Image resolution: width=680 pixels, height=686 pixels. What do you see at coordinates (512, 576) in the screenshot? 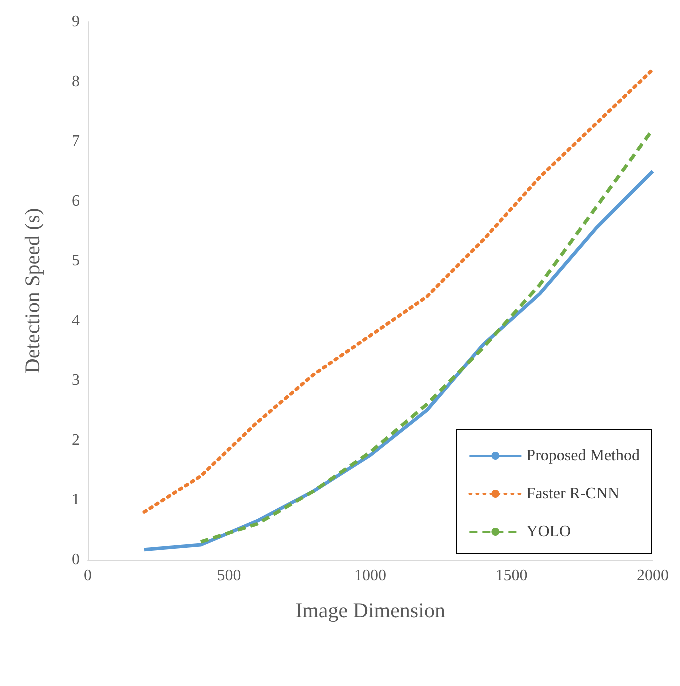
I see `x-tick-label: 1500` at bounding box center [512, 576].